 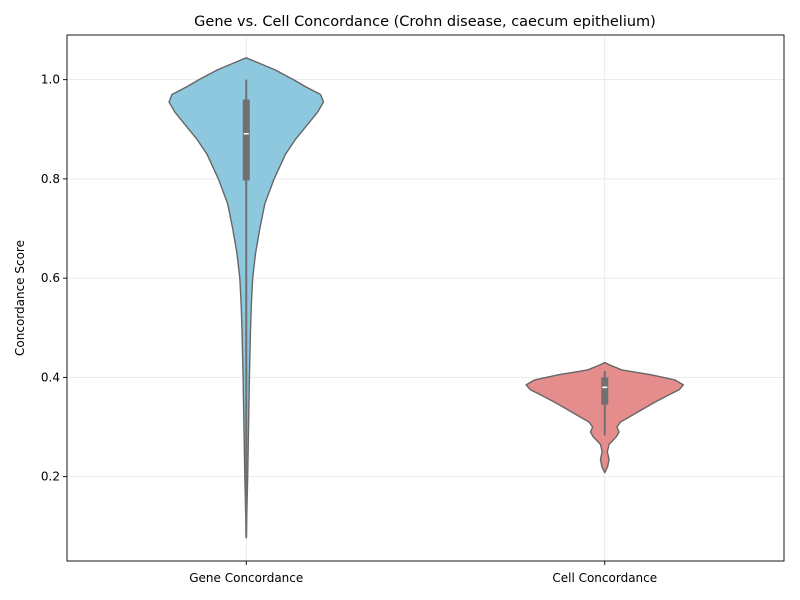 What do you see at coordinates (604, 578) in the screenshot?
I see `x-tick-label: Cell Concordance` at bounding box center [604, 578].